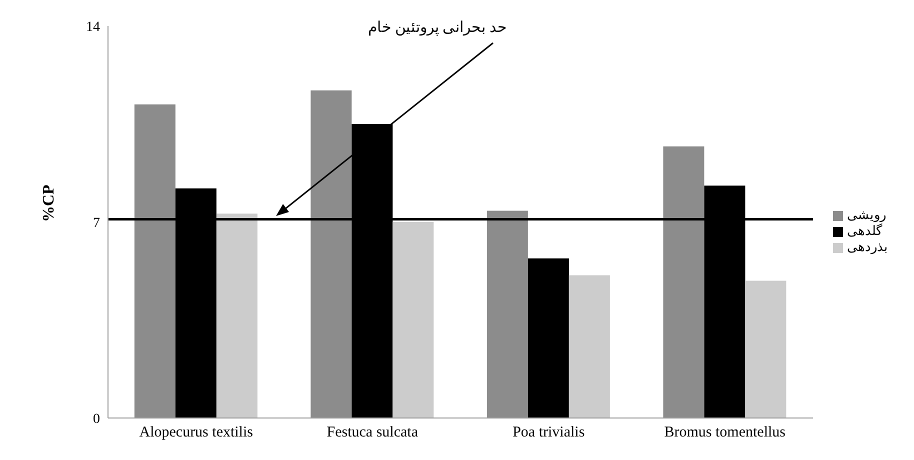 Image resolution: width=914 pixels, height=460 pixels. What do you see at coordinates (372, 432) in the screenshot?
I see `x-tick-label: Festuca sulcata` at bounding box center [372, 432].